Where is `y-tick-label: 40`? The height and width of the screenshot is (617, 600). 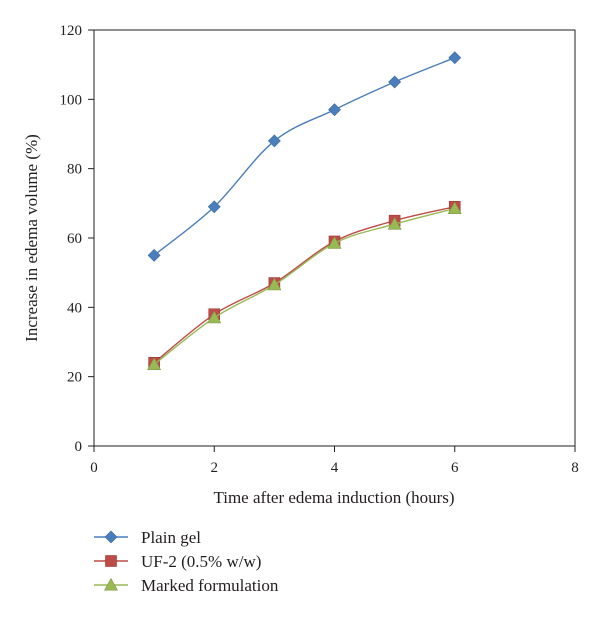 y-tick-label: 40 is located at coordinates (74, 308).